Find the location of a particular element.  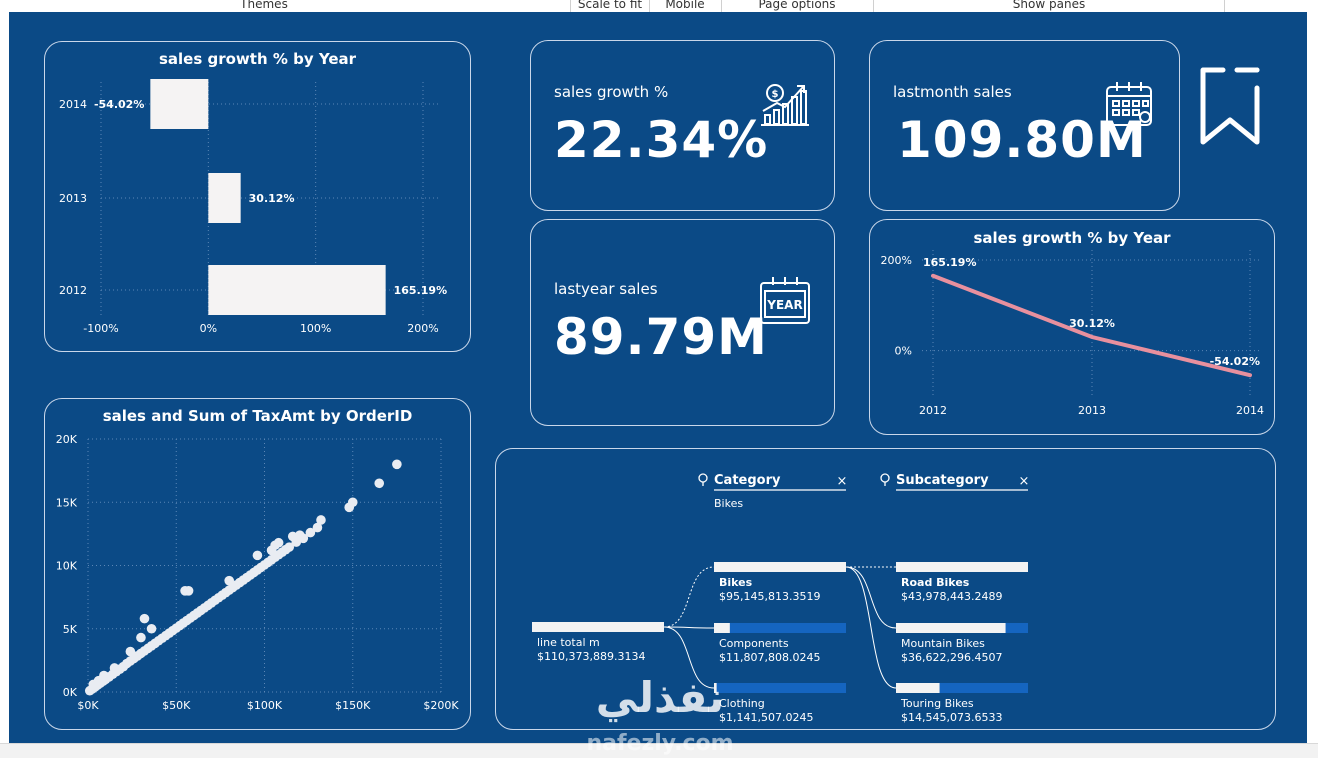

bar-2013 is located at coordinates (224, 198).